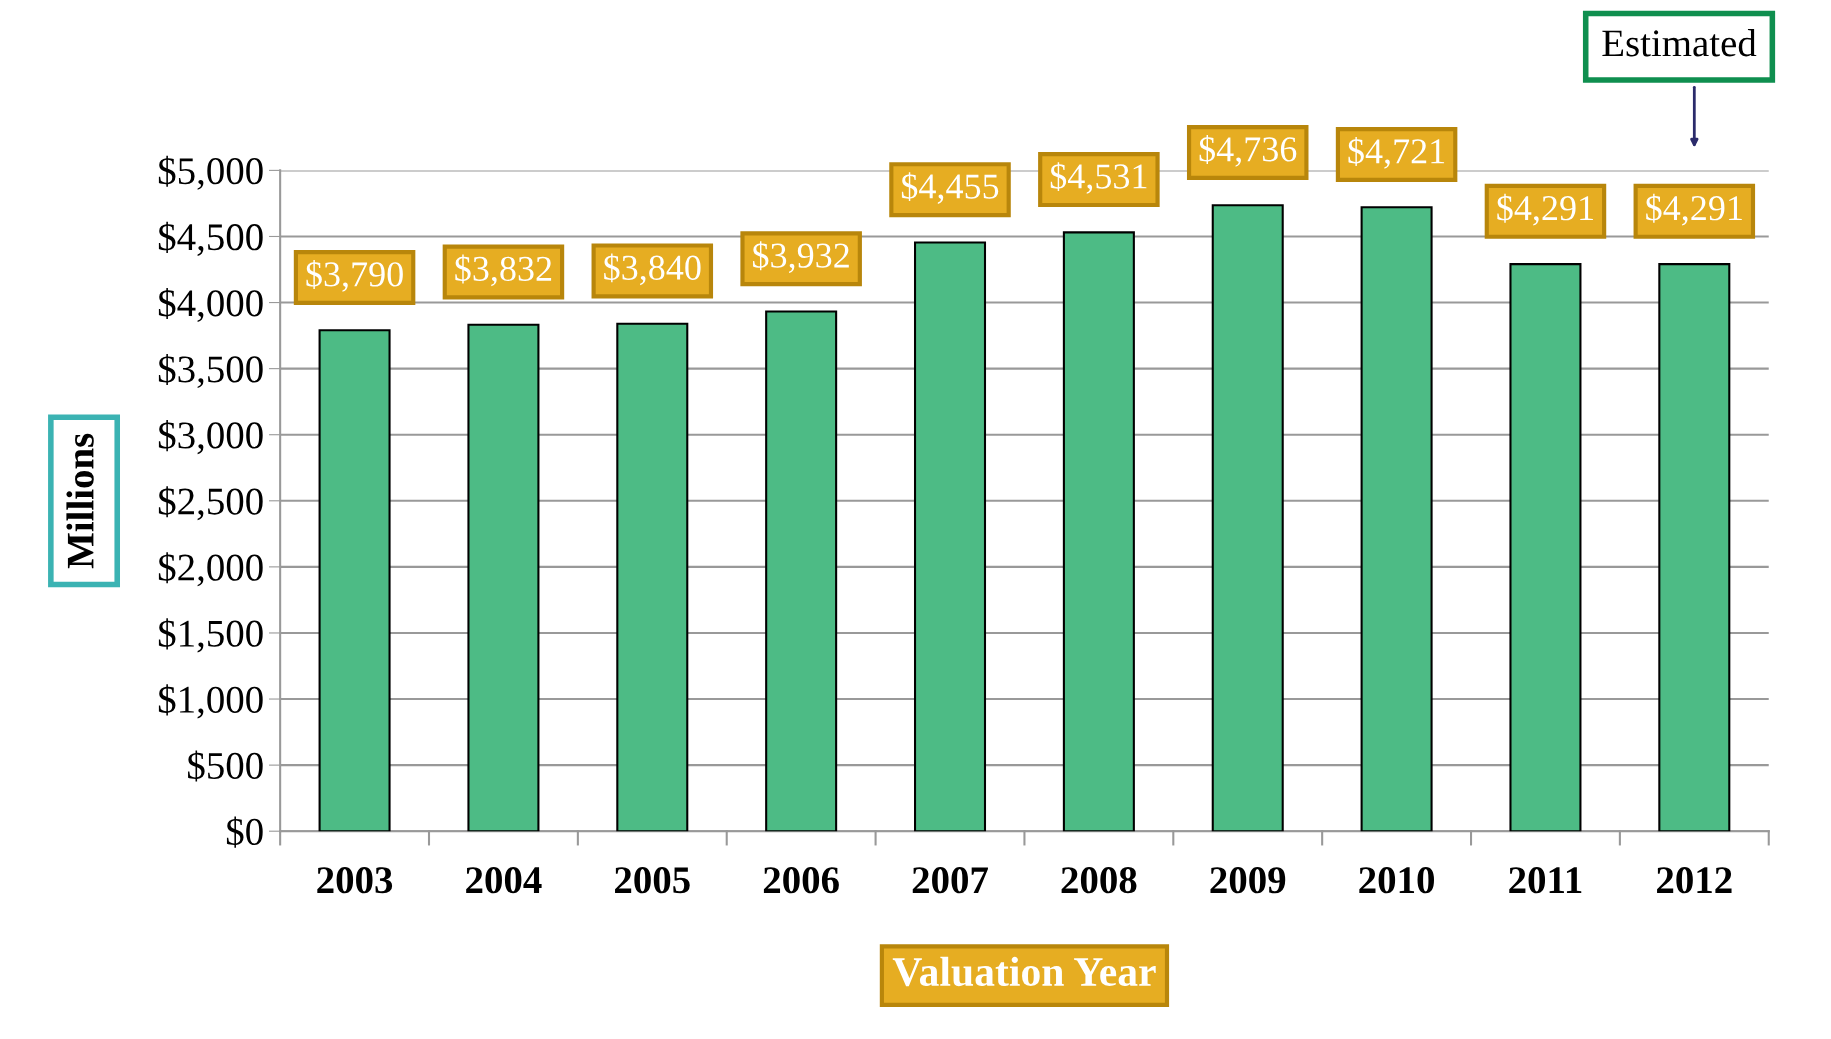 This screenshot has height=1039, width=1831. What do you see at coordinates (210, 238) in the screenshot?
I see `y-tick-label: $4,500` at bounding box center [210, 238].